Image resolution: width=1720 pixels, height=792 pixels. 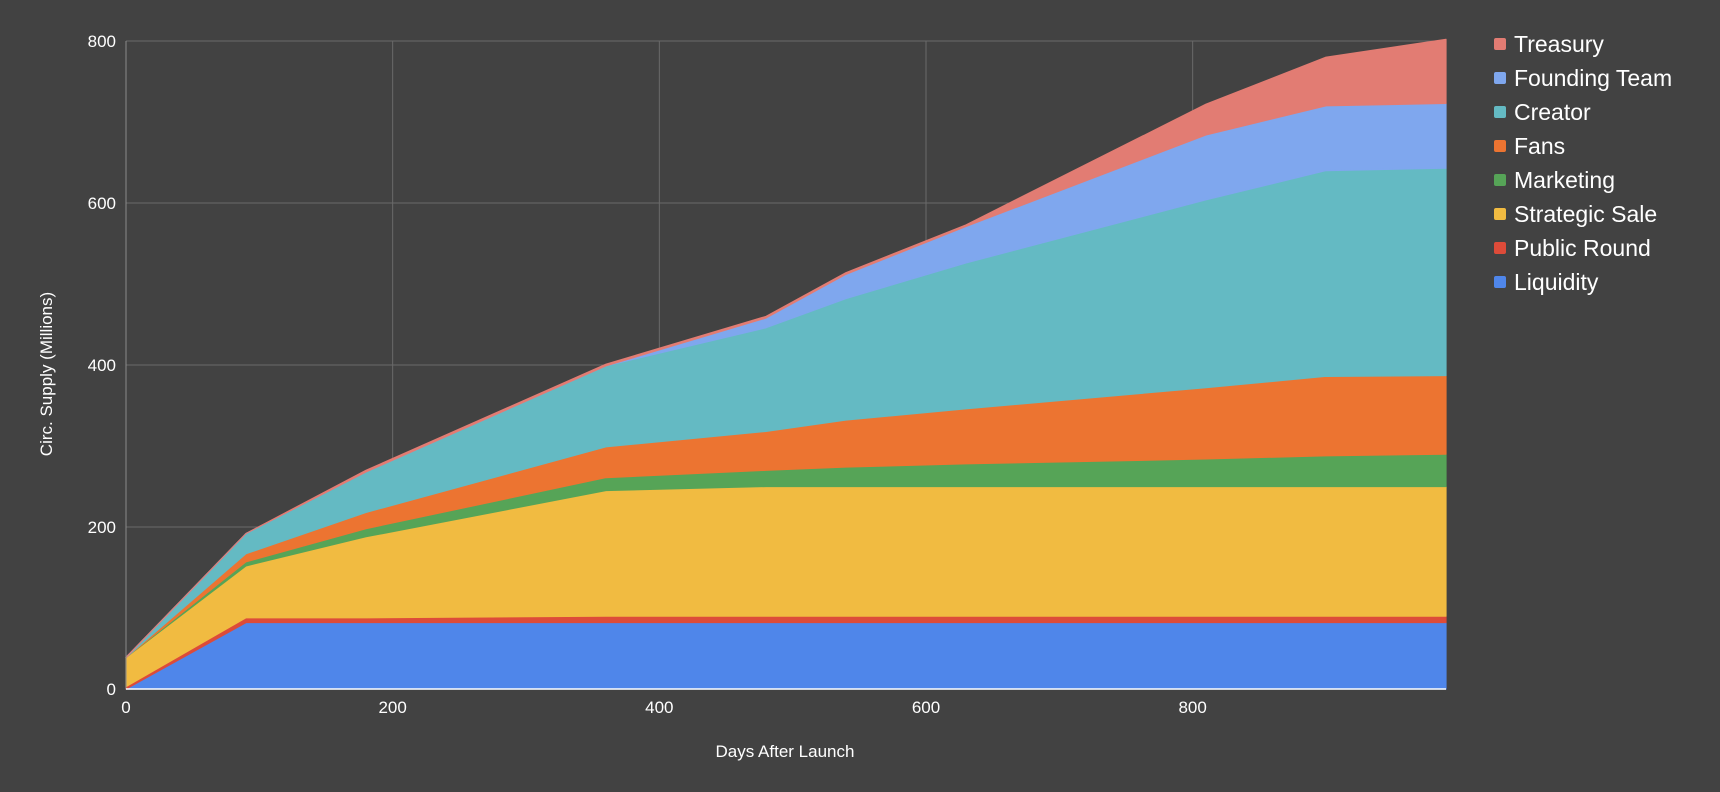 I want to click on y-tick-label: 800, so click(x=102, y=41).